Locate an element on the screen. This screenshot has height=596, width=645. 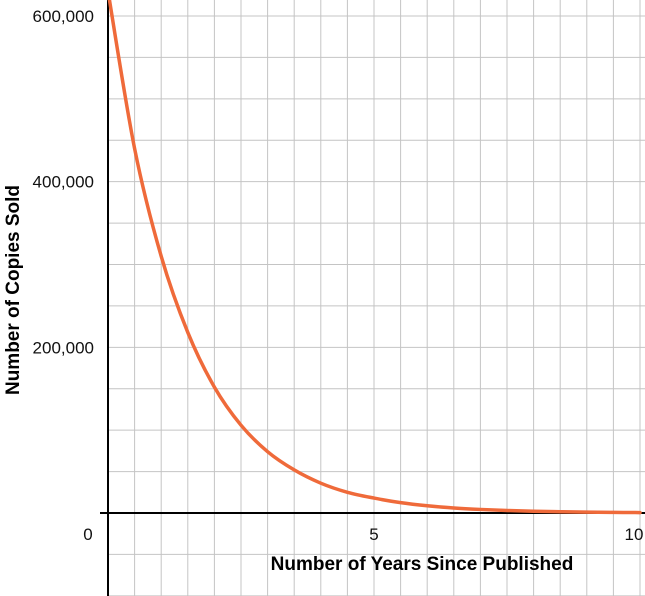
x-tick-label: 10 is located at coordinates (634, 534).